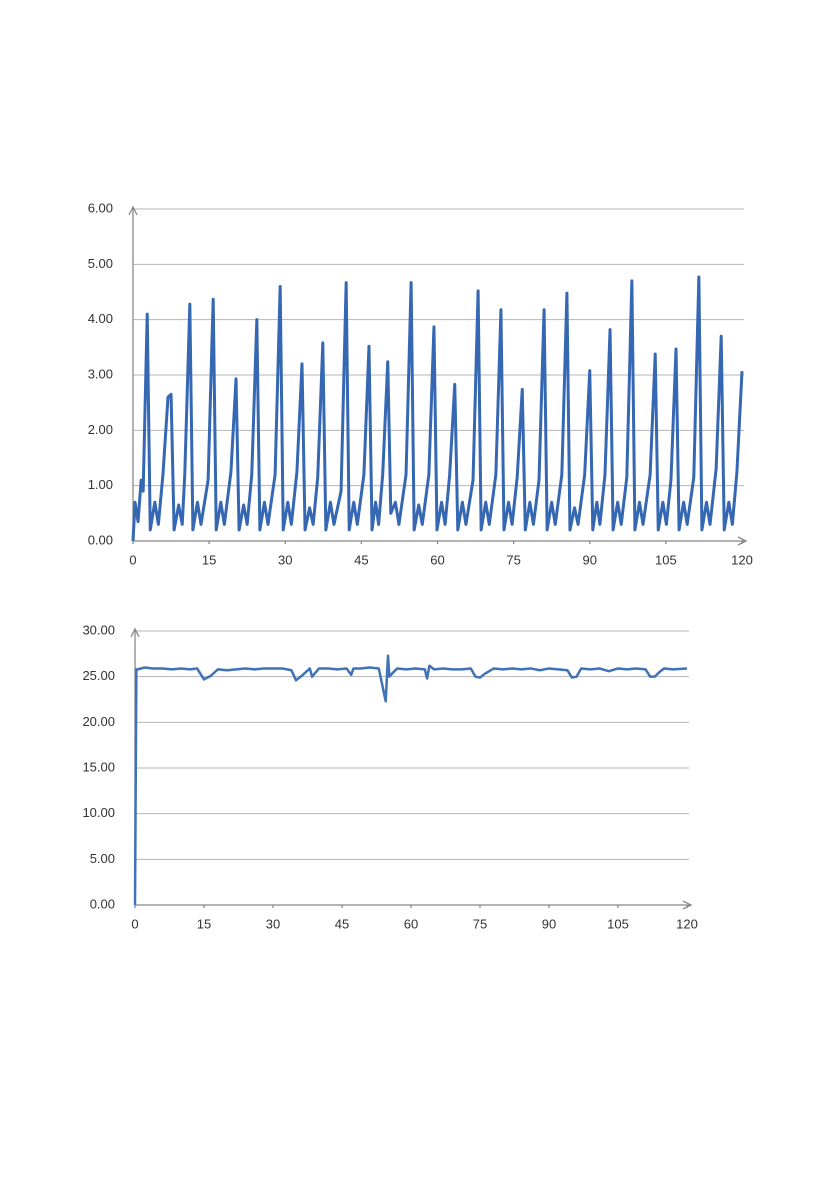 This screenshot has height=1185, width=834. I want to click on y-tick-label: 4.00, so click(100, 318).